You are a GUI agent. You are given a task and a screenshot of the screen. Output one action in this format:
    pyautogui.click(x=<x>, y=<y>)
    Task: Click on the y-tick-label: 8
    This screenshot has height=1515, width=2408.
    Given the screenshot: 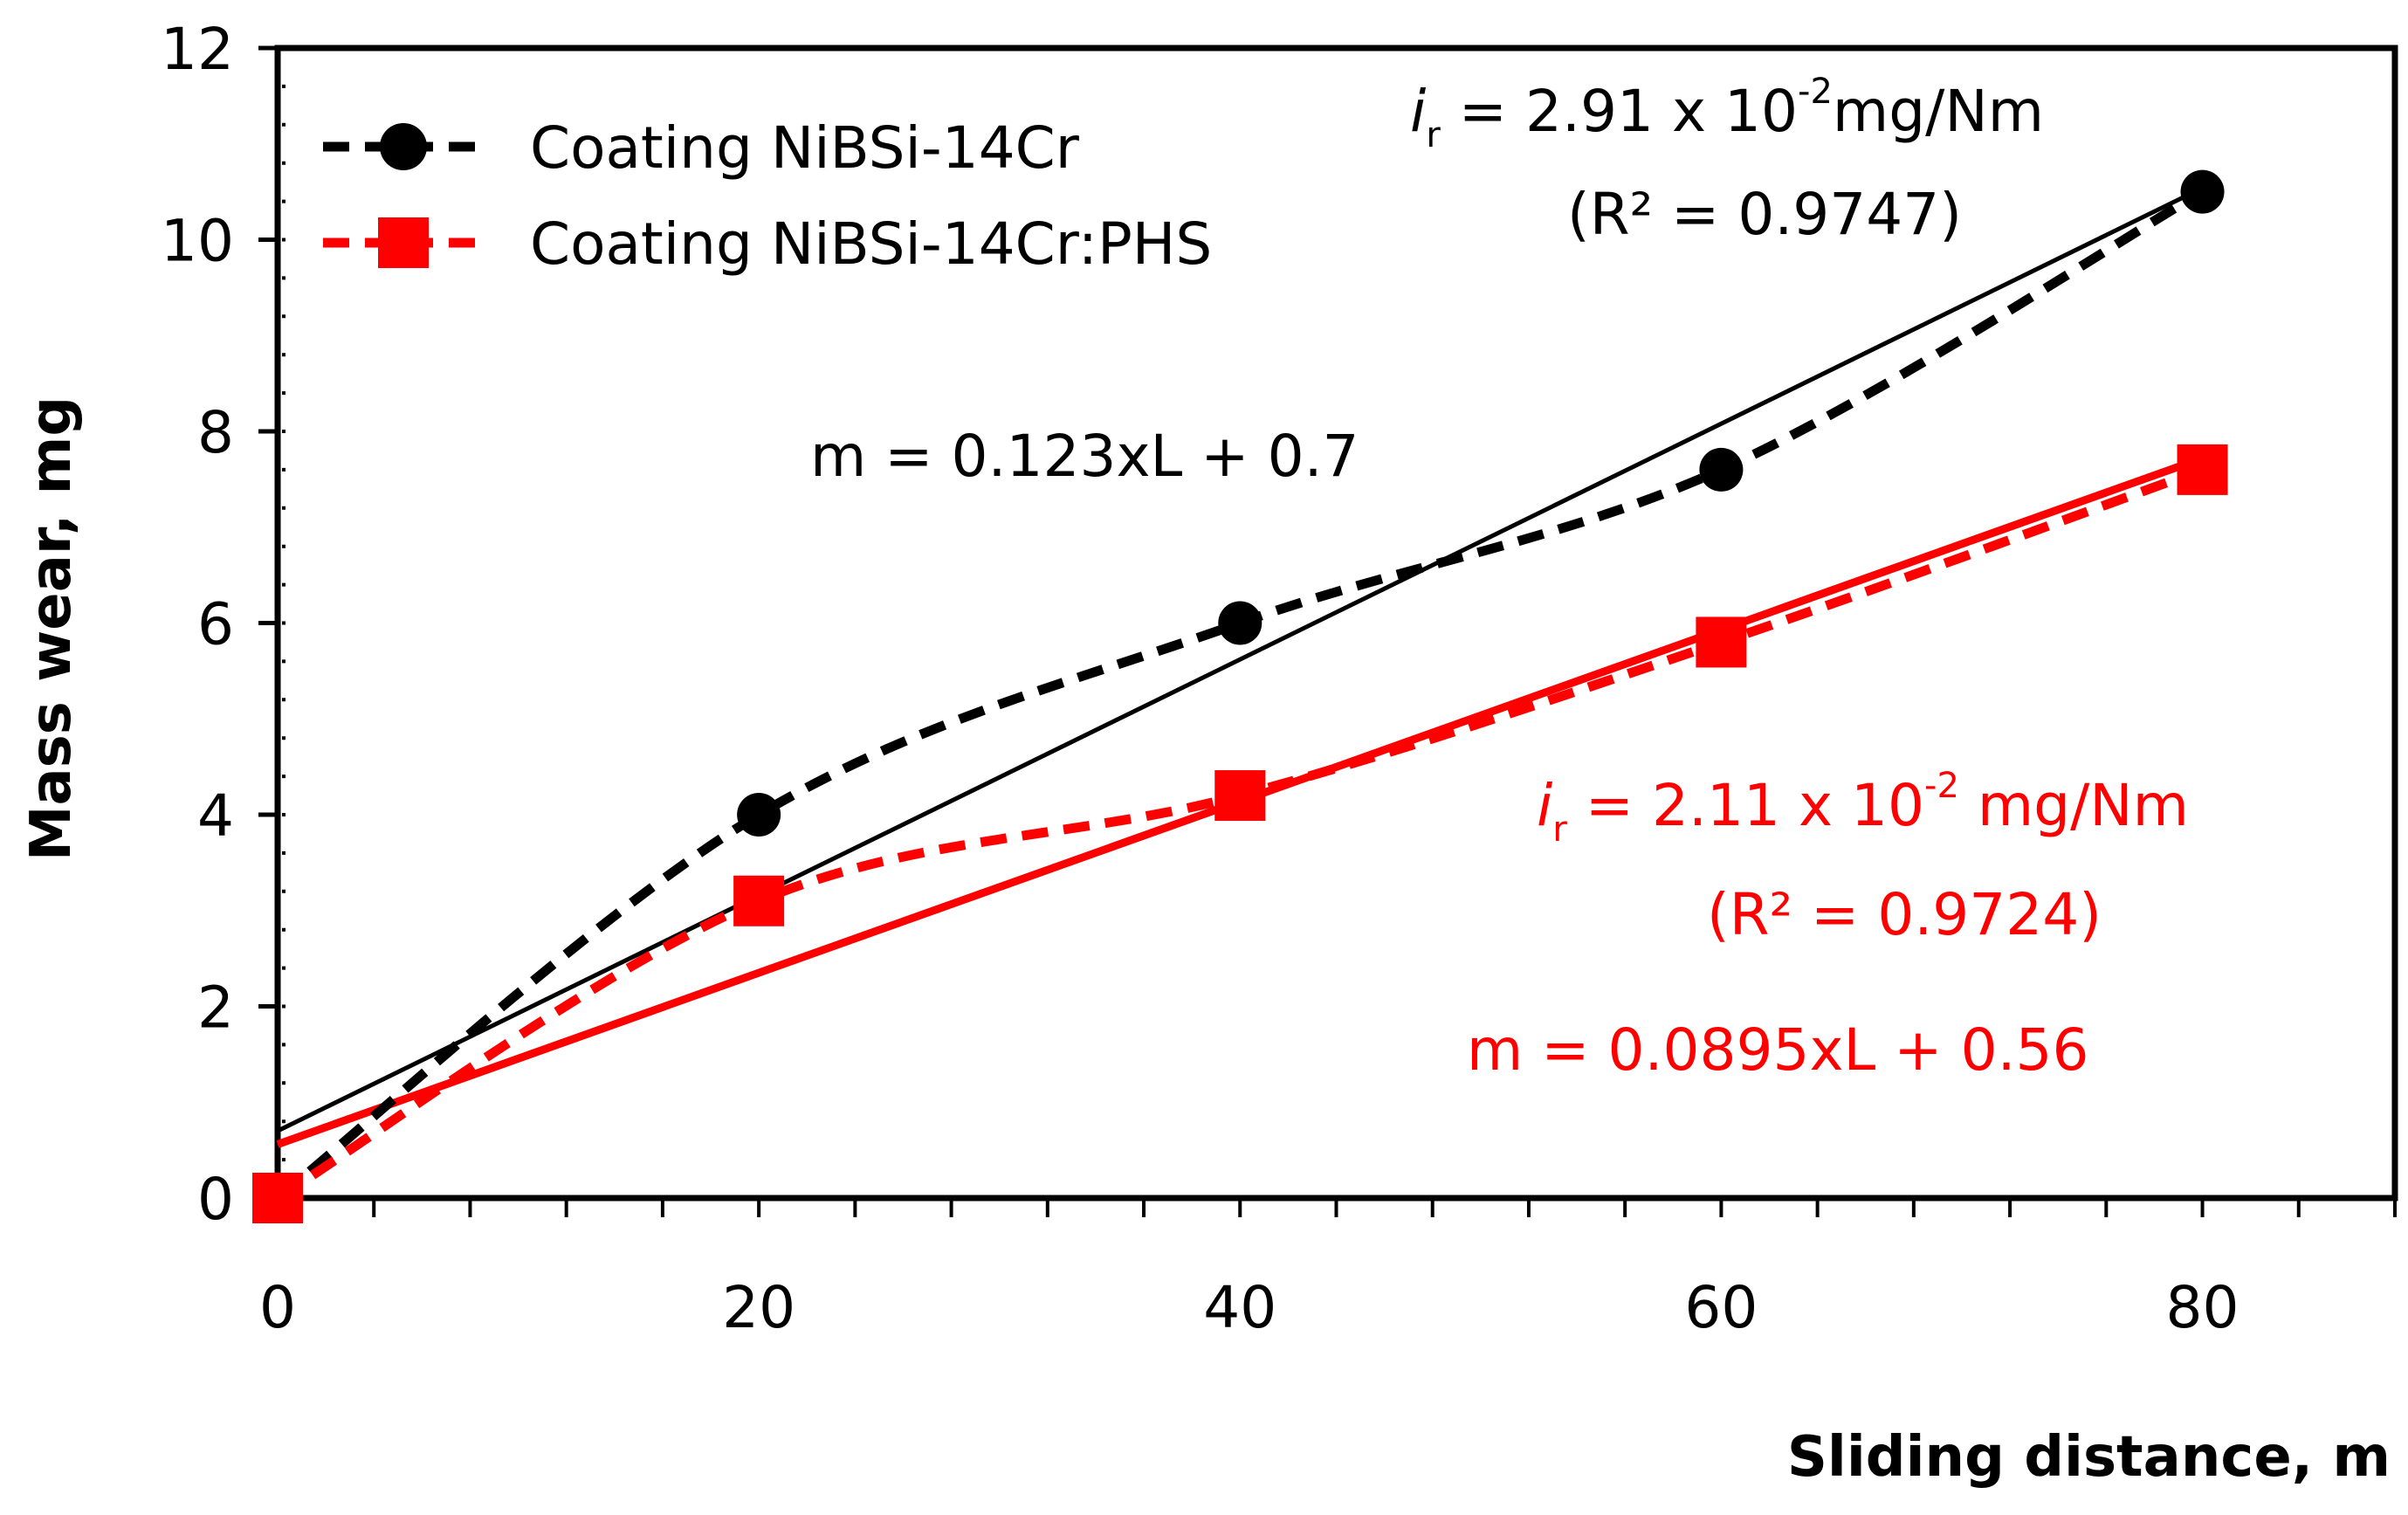 What is the action you would take?
    pyautogui.click(x=215, y=432)
    